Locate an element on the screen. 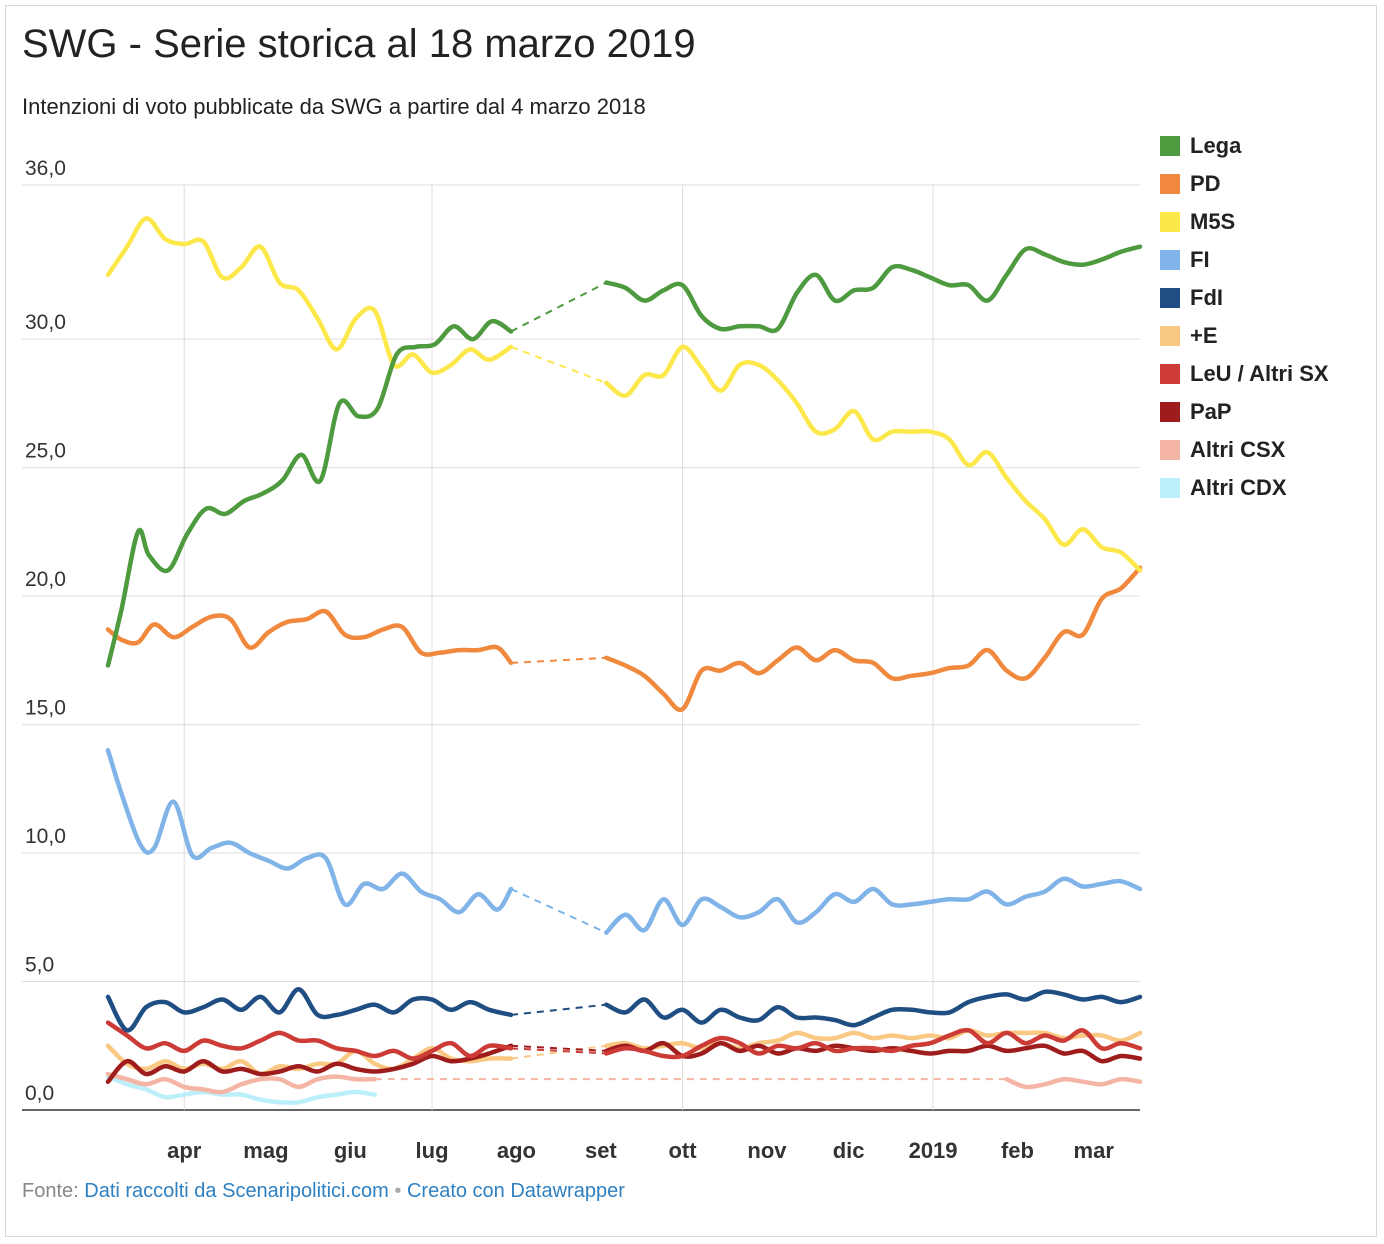 The image size is (1384, 1244). x-axis-ticks: apr mag giu lug ago set ott nov dic 2019 feb mar is located at coordinates (640, 1150).